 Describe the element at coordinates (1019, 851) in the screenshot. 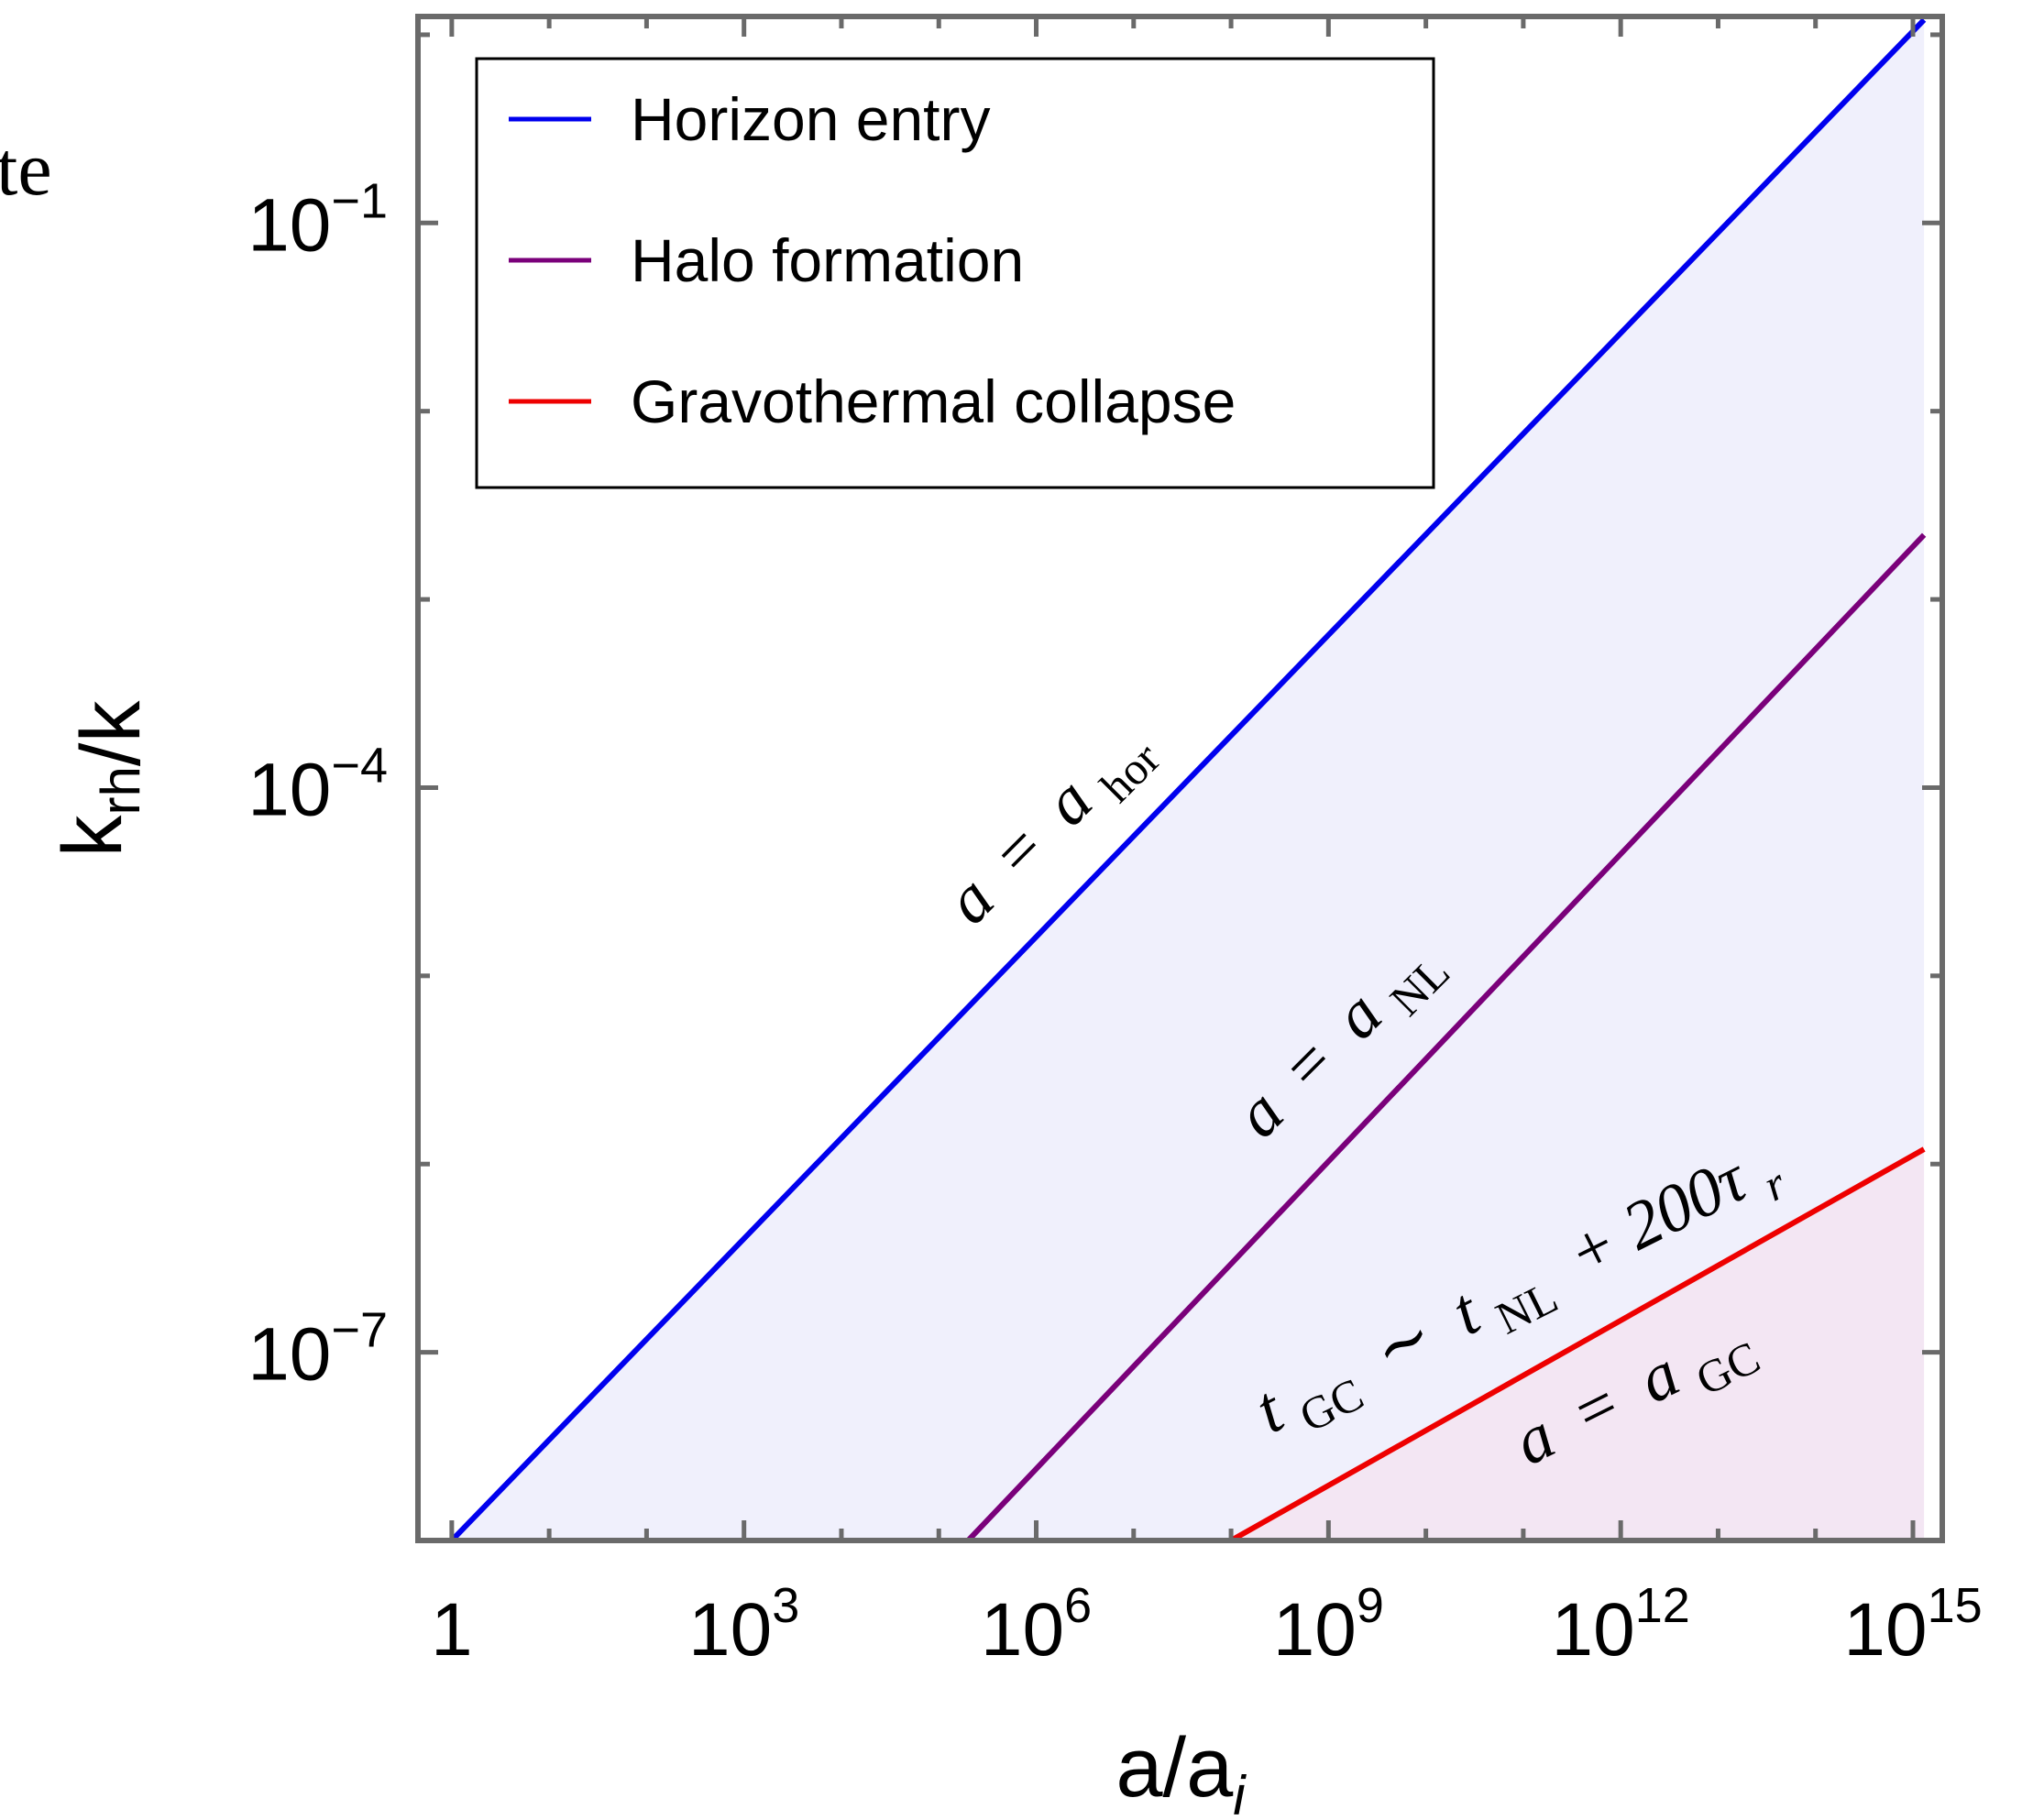

I see `annotation-horizon-rel: =` at that location.